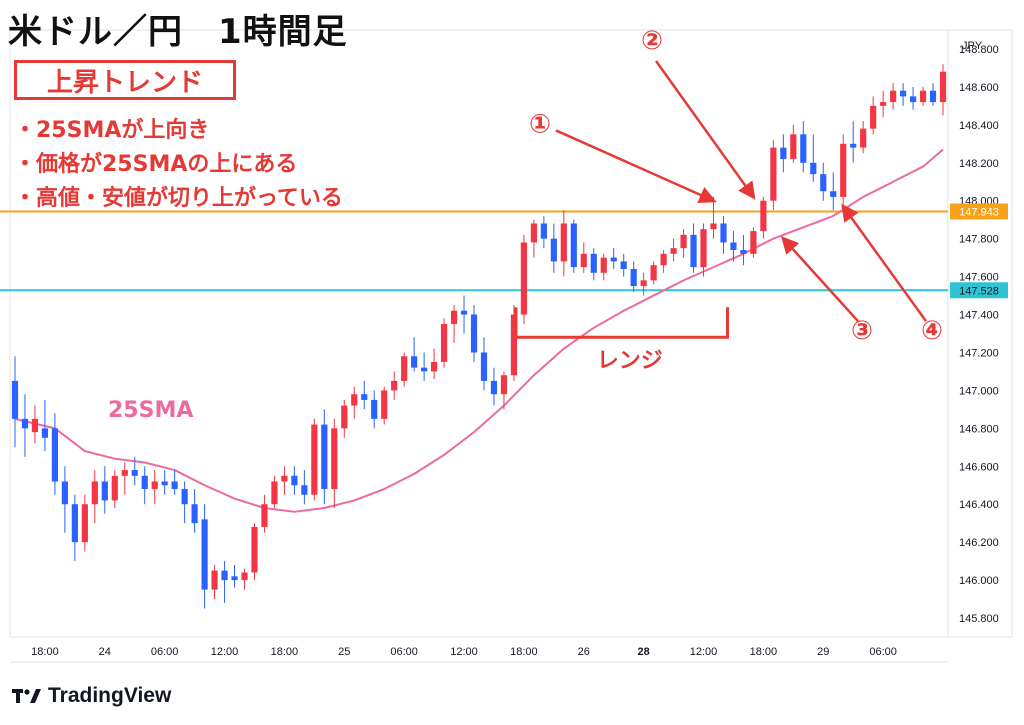 Image resolution: width=1024 pixels, height=725 pixels. I want to click on tradingview-brand: TradingView, so click(91, 696).